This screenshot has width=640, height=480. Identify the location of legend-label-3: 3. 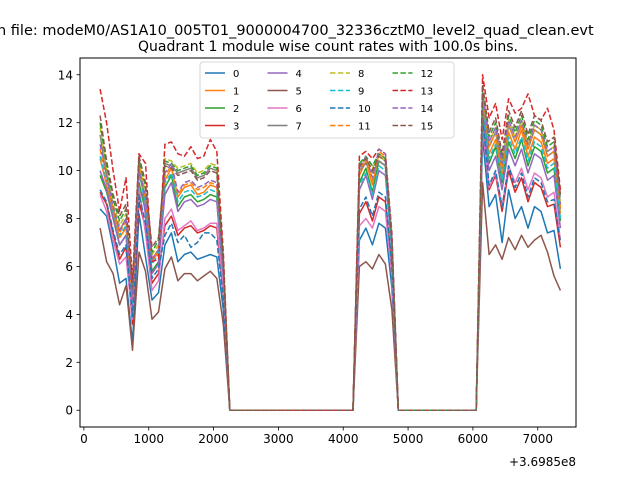
(236, 127).